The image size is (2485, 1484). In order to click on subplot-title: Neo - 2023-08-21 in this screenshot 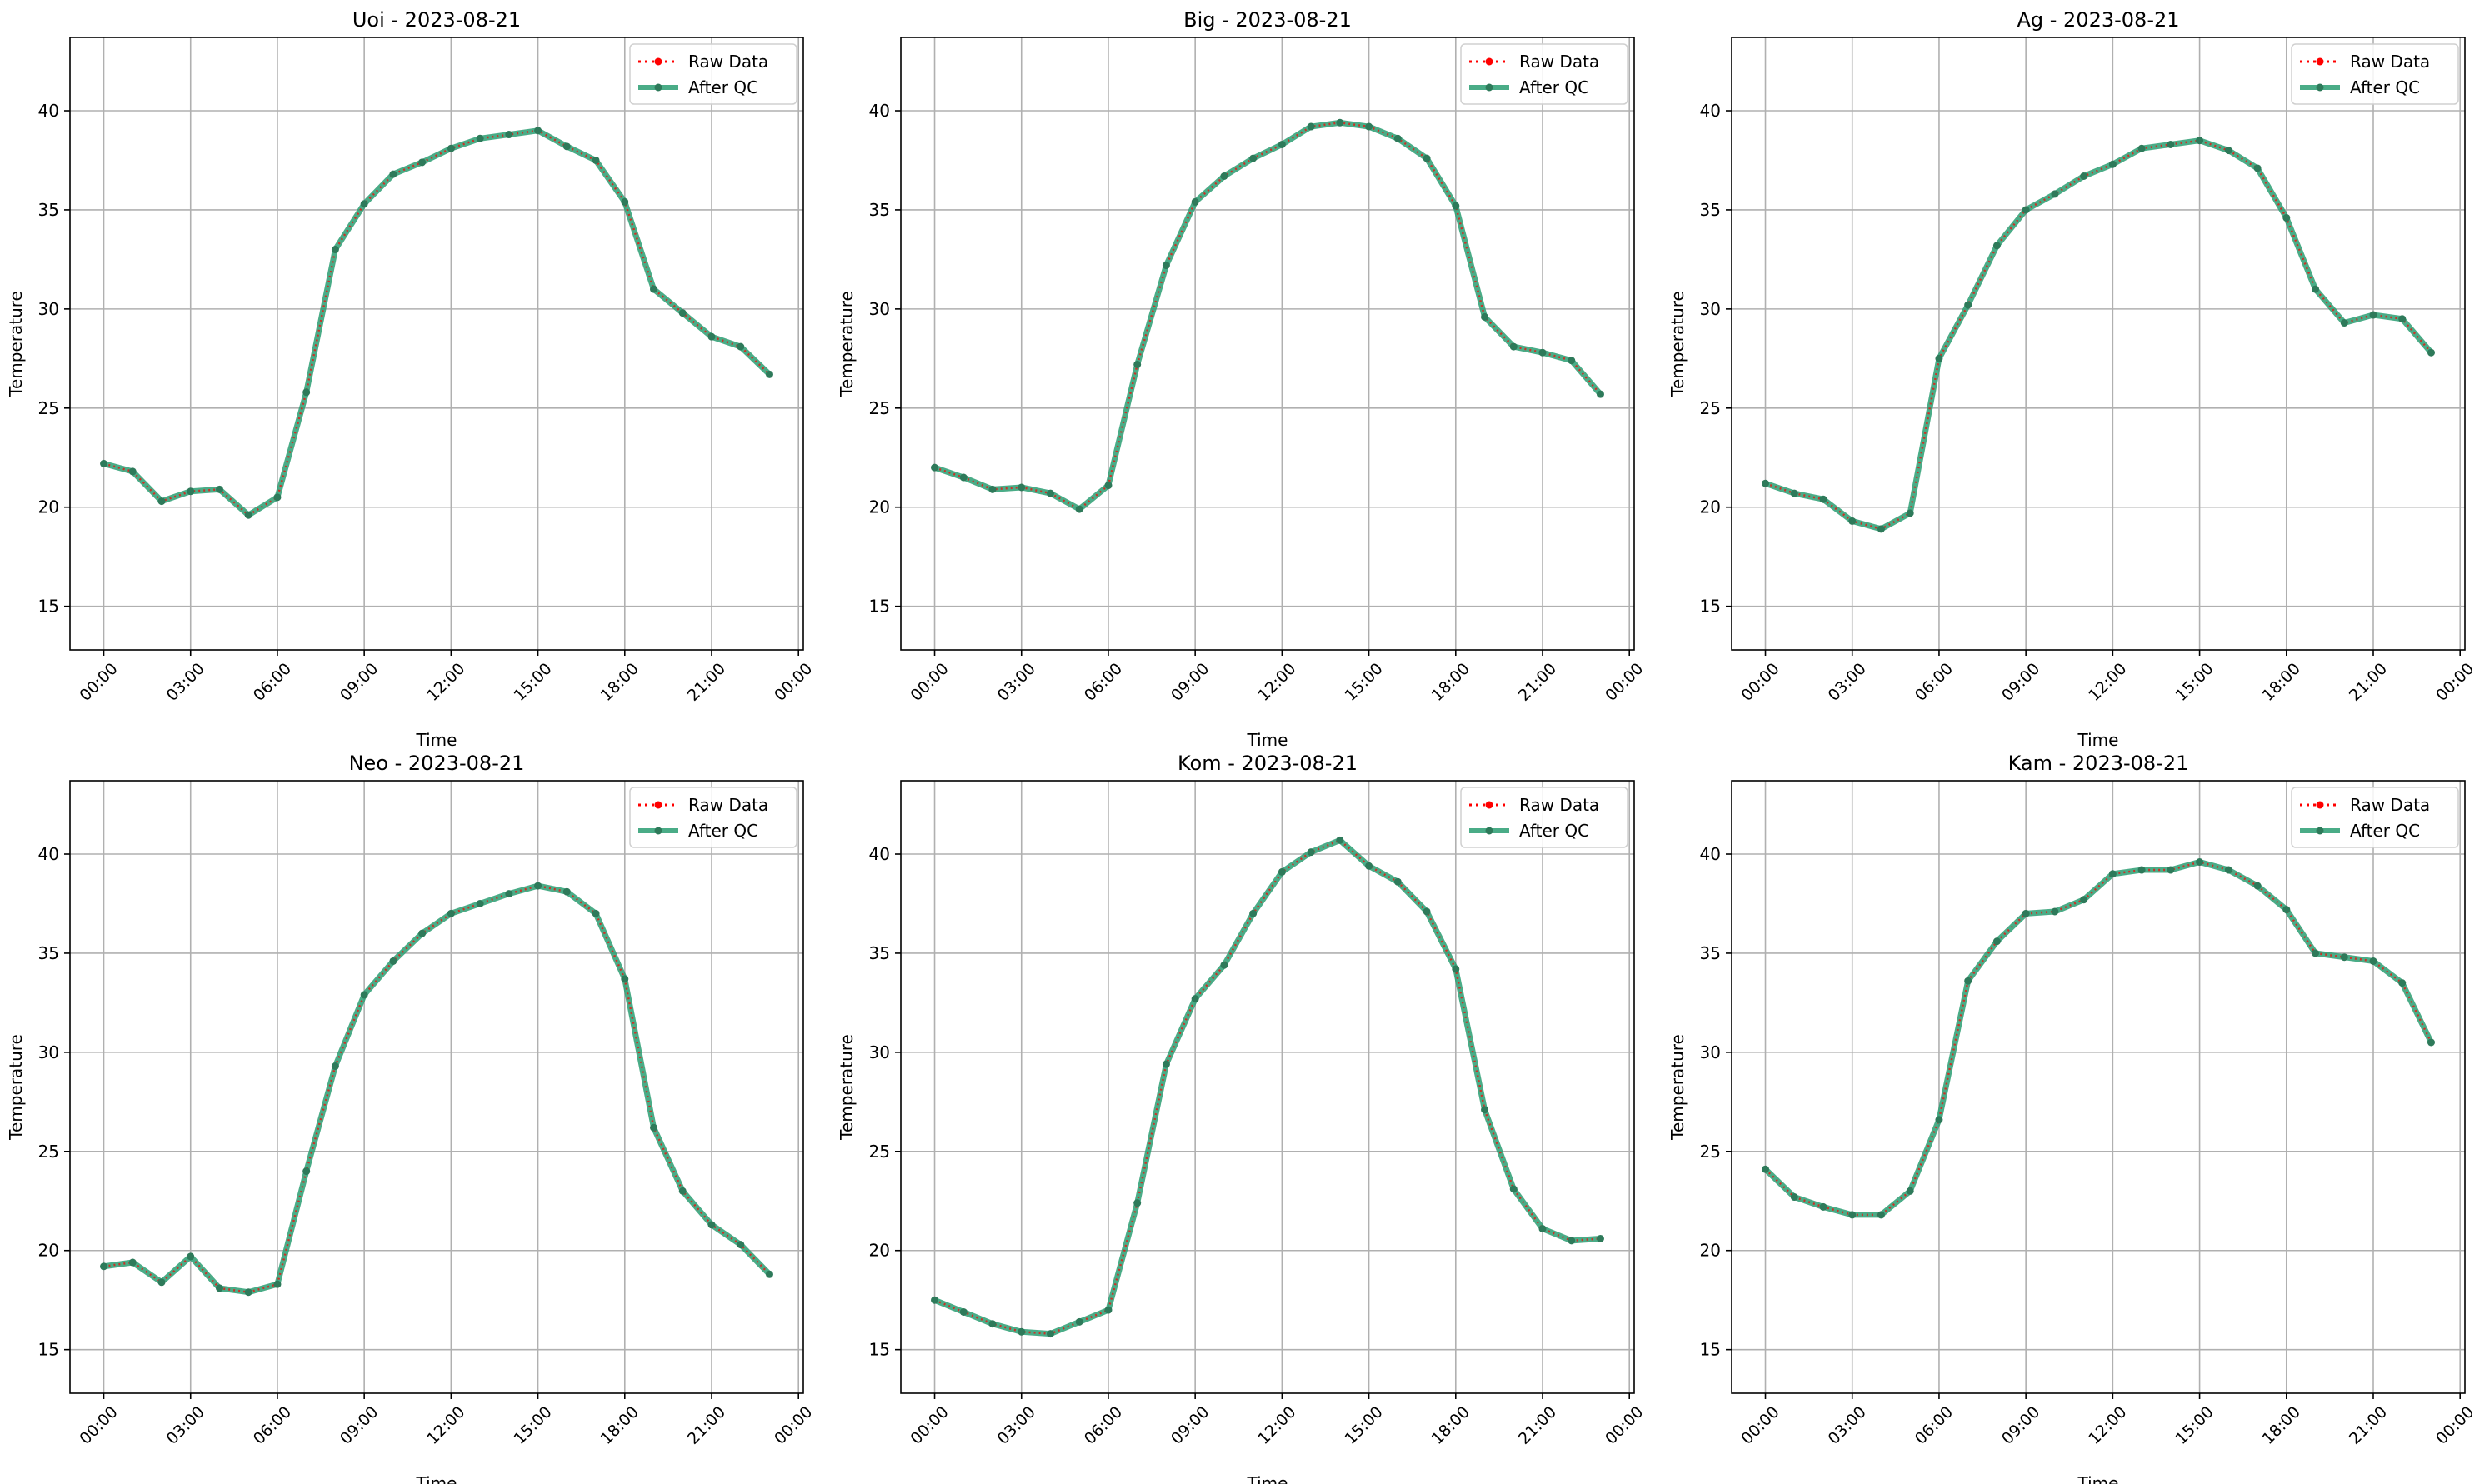, I will do `click(437, 764)`.